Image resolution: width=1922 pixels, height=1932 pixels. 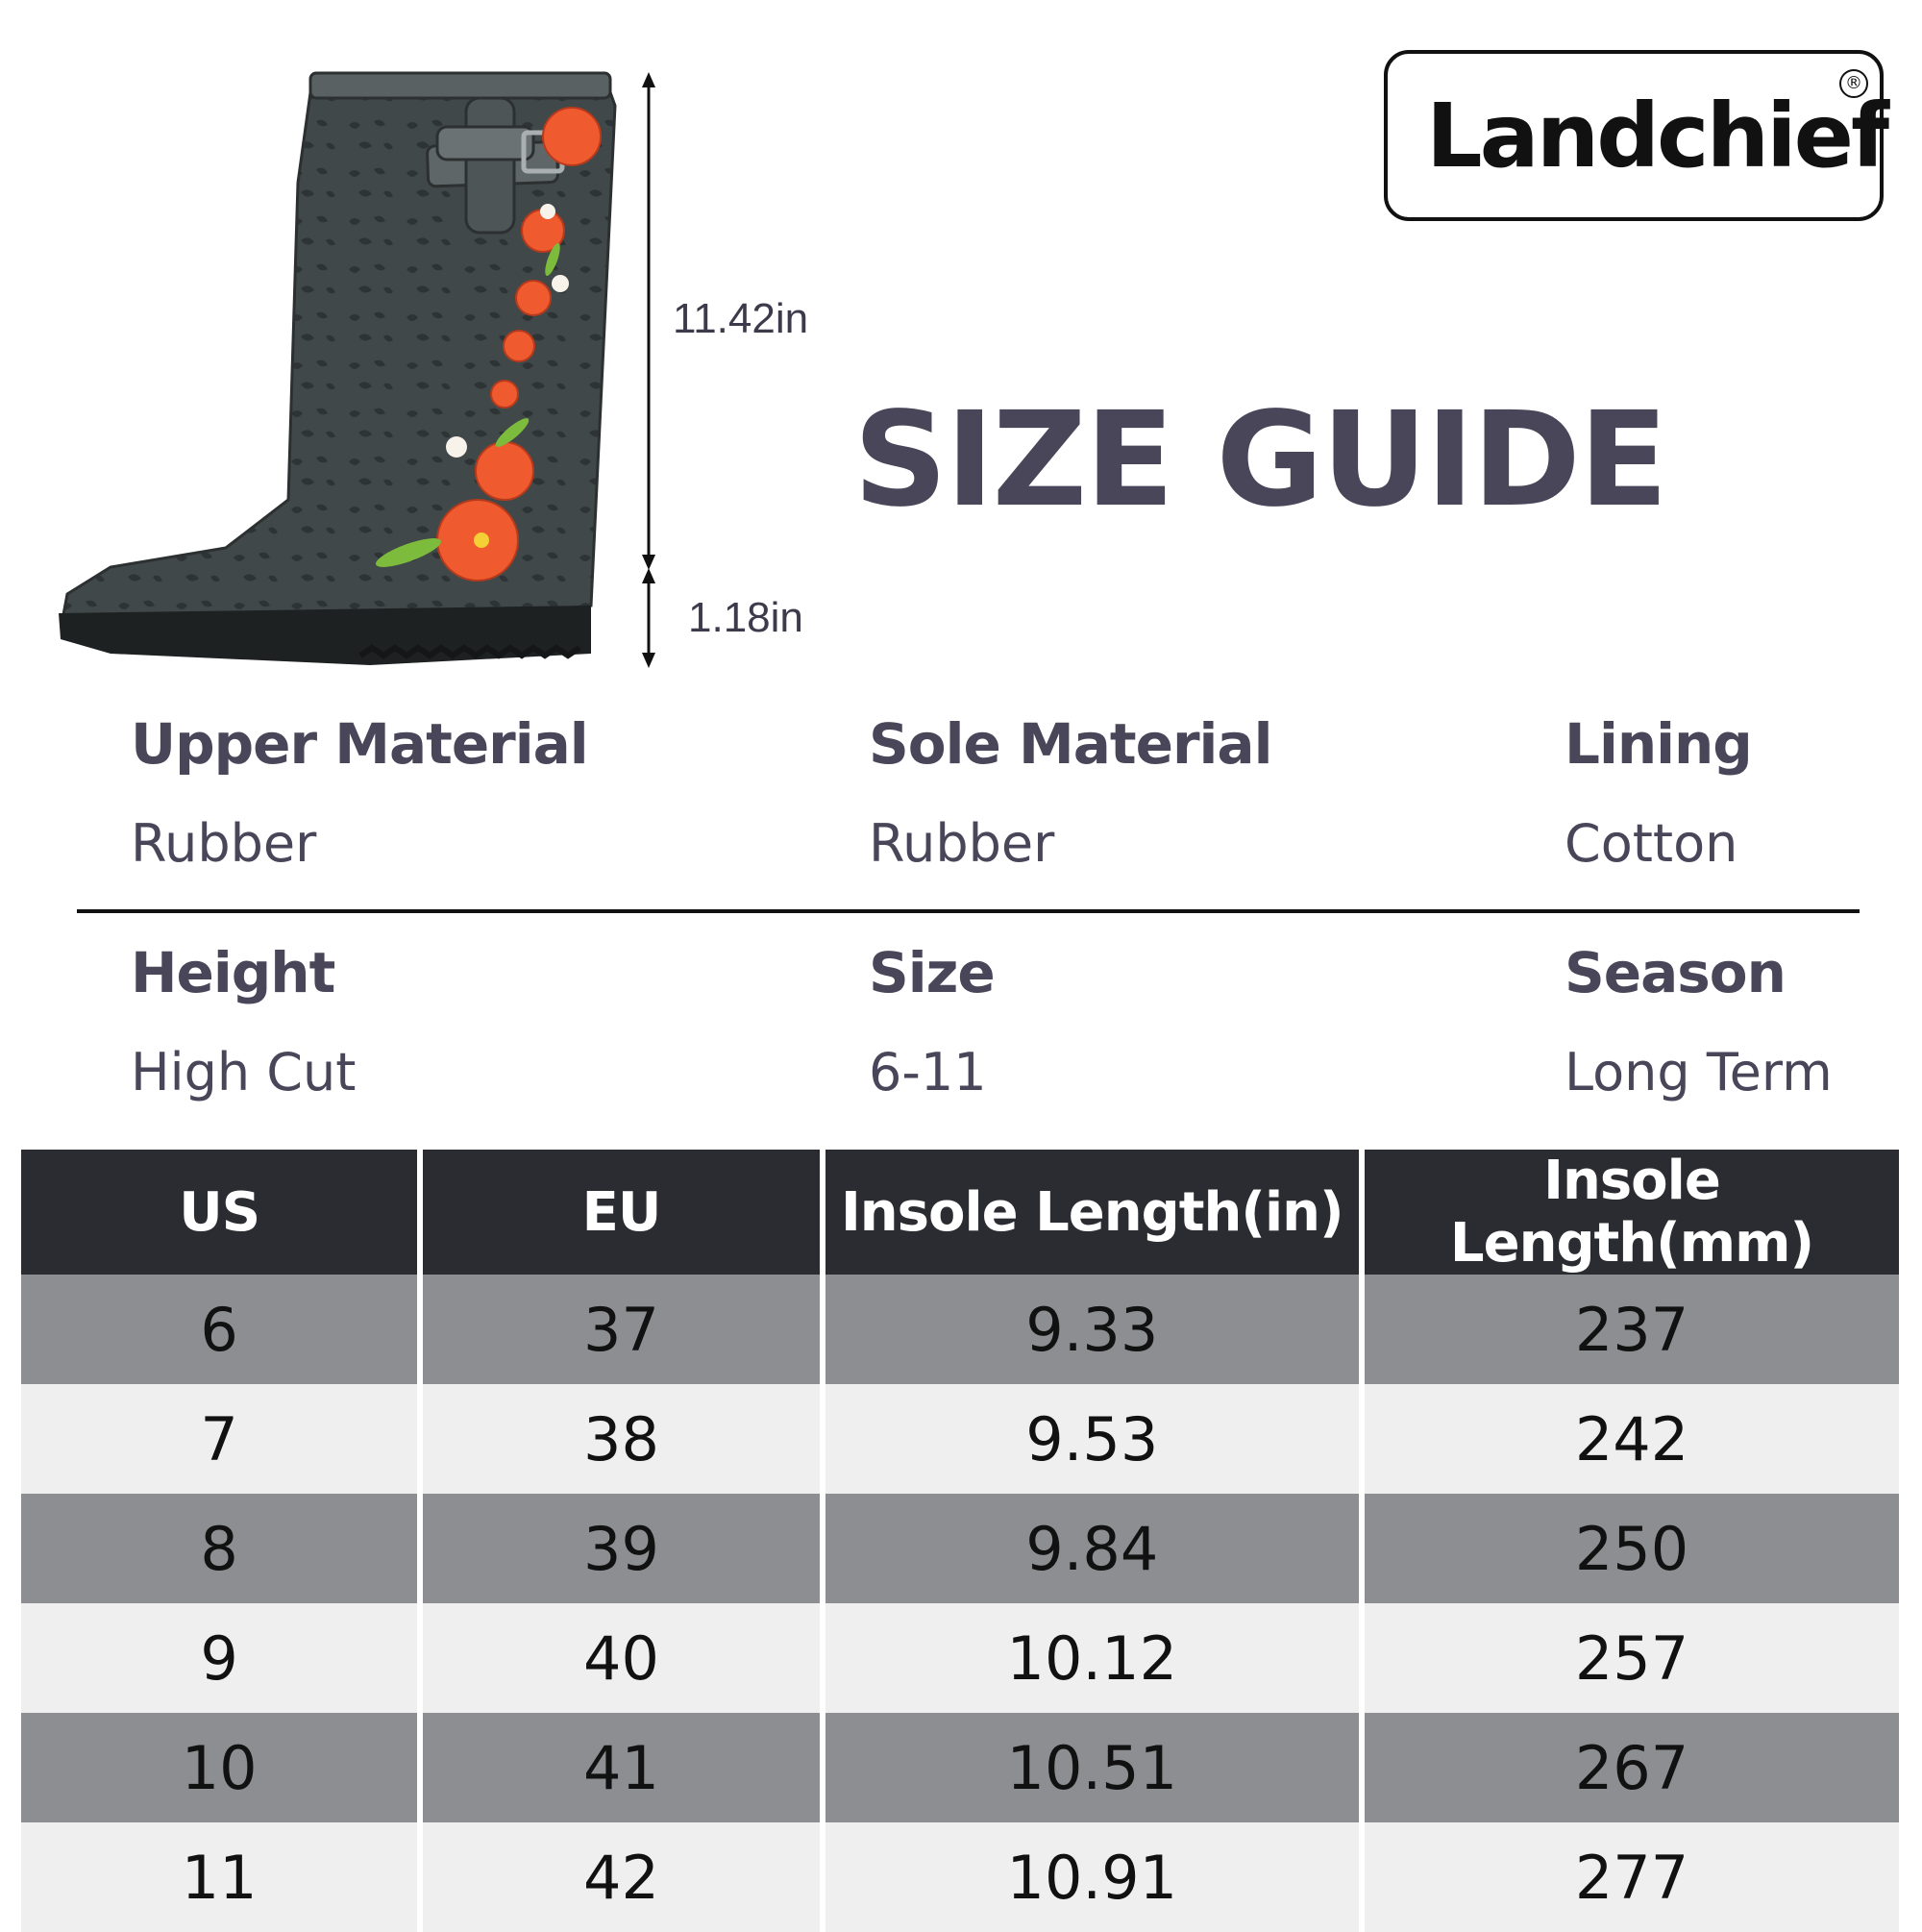 What do you see at coordinates (1260, 460) in the screenshot?
I see `page-title: SIZE GUIDE` at bounding box center [1260, 460].